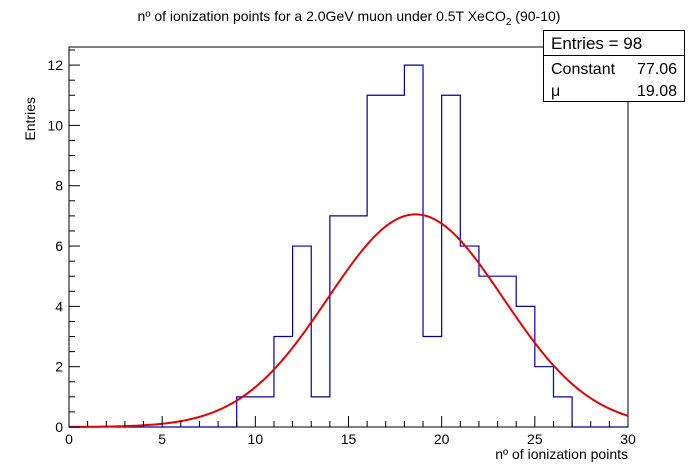 The width and height of the screenshot is (698, 475). I want to click on x-tick-label: 0, so click(69, 439).